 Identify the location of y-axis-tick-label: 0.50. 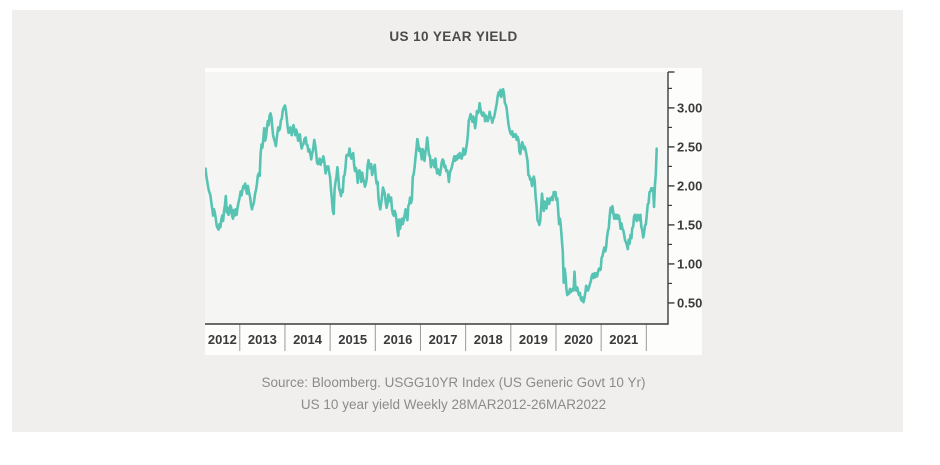
(689, 302).